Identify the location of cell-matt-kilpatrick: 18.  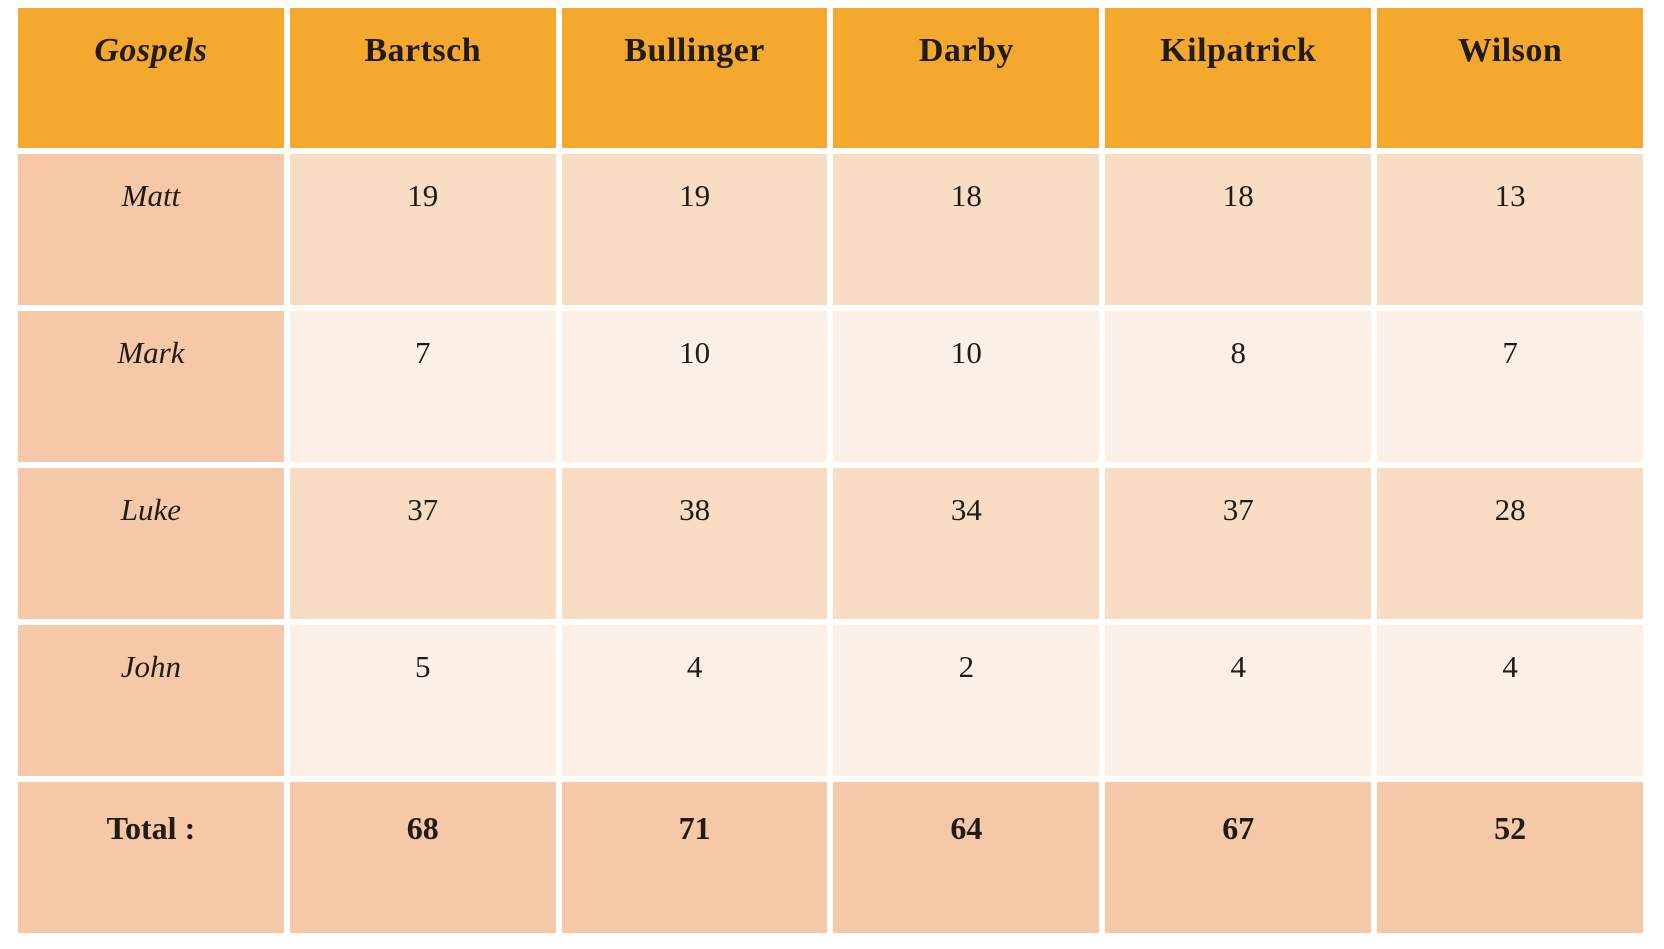
(1238, 229).